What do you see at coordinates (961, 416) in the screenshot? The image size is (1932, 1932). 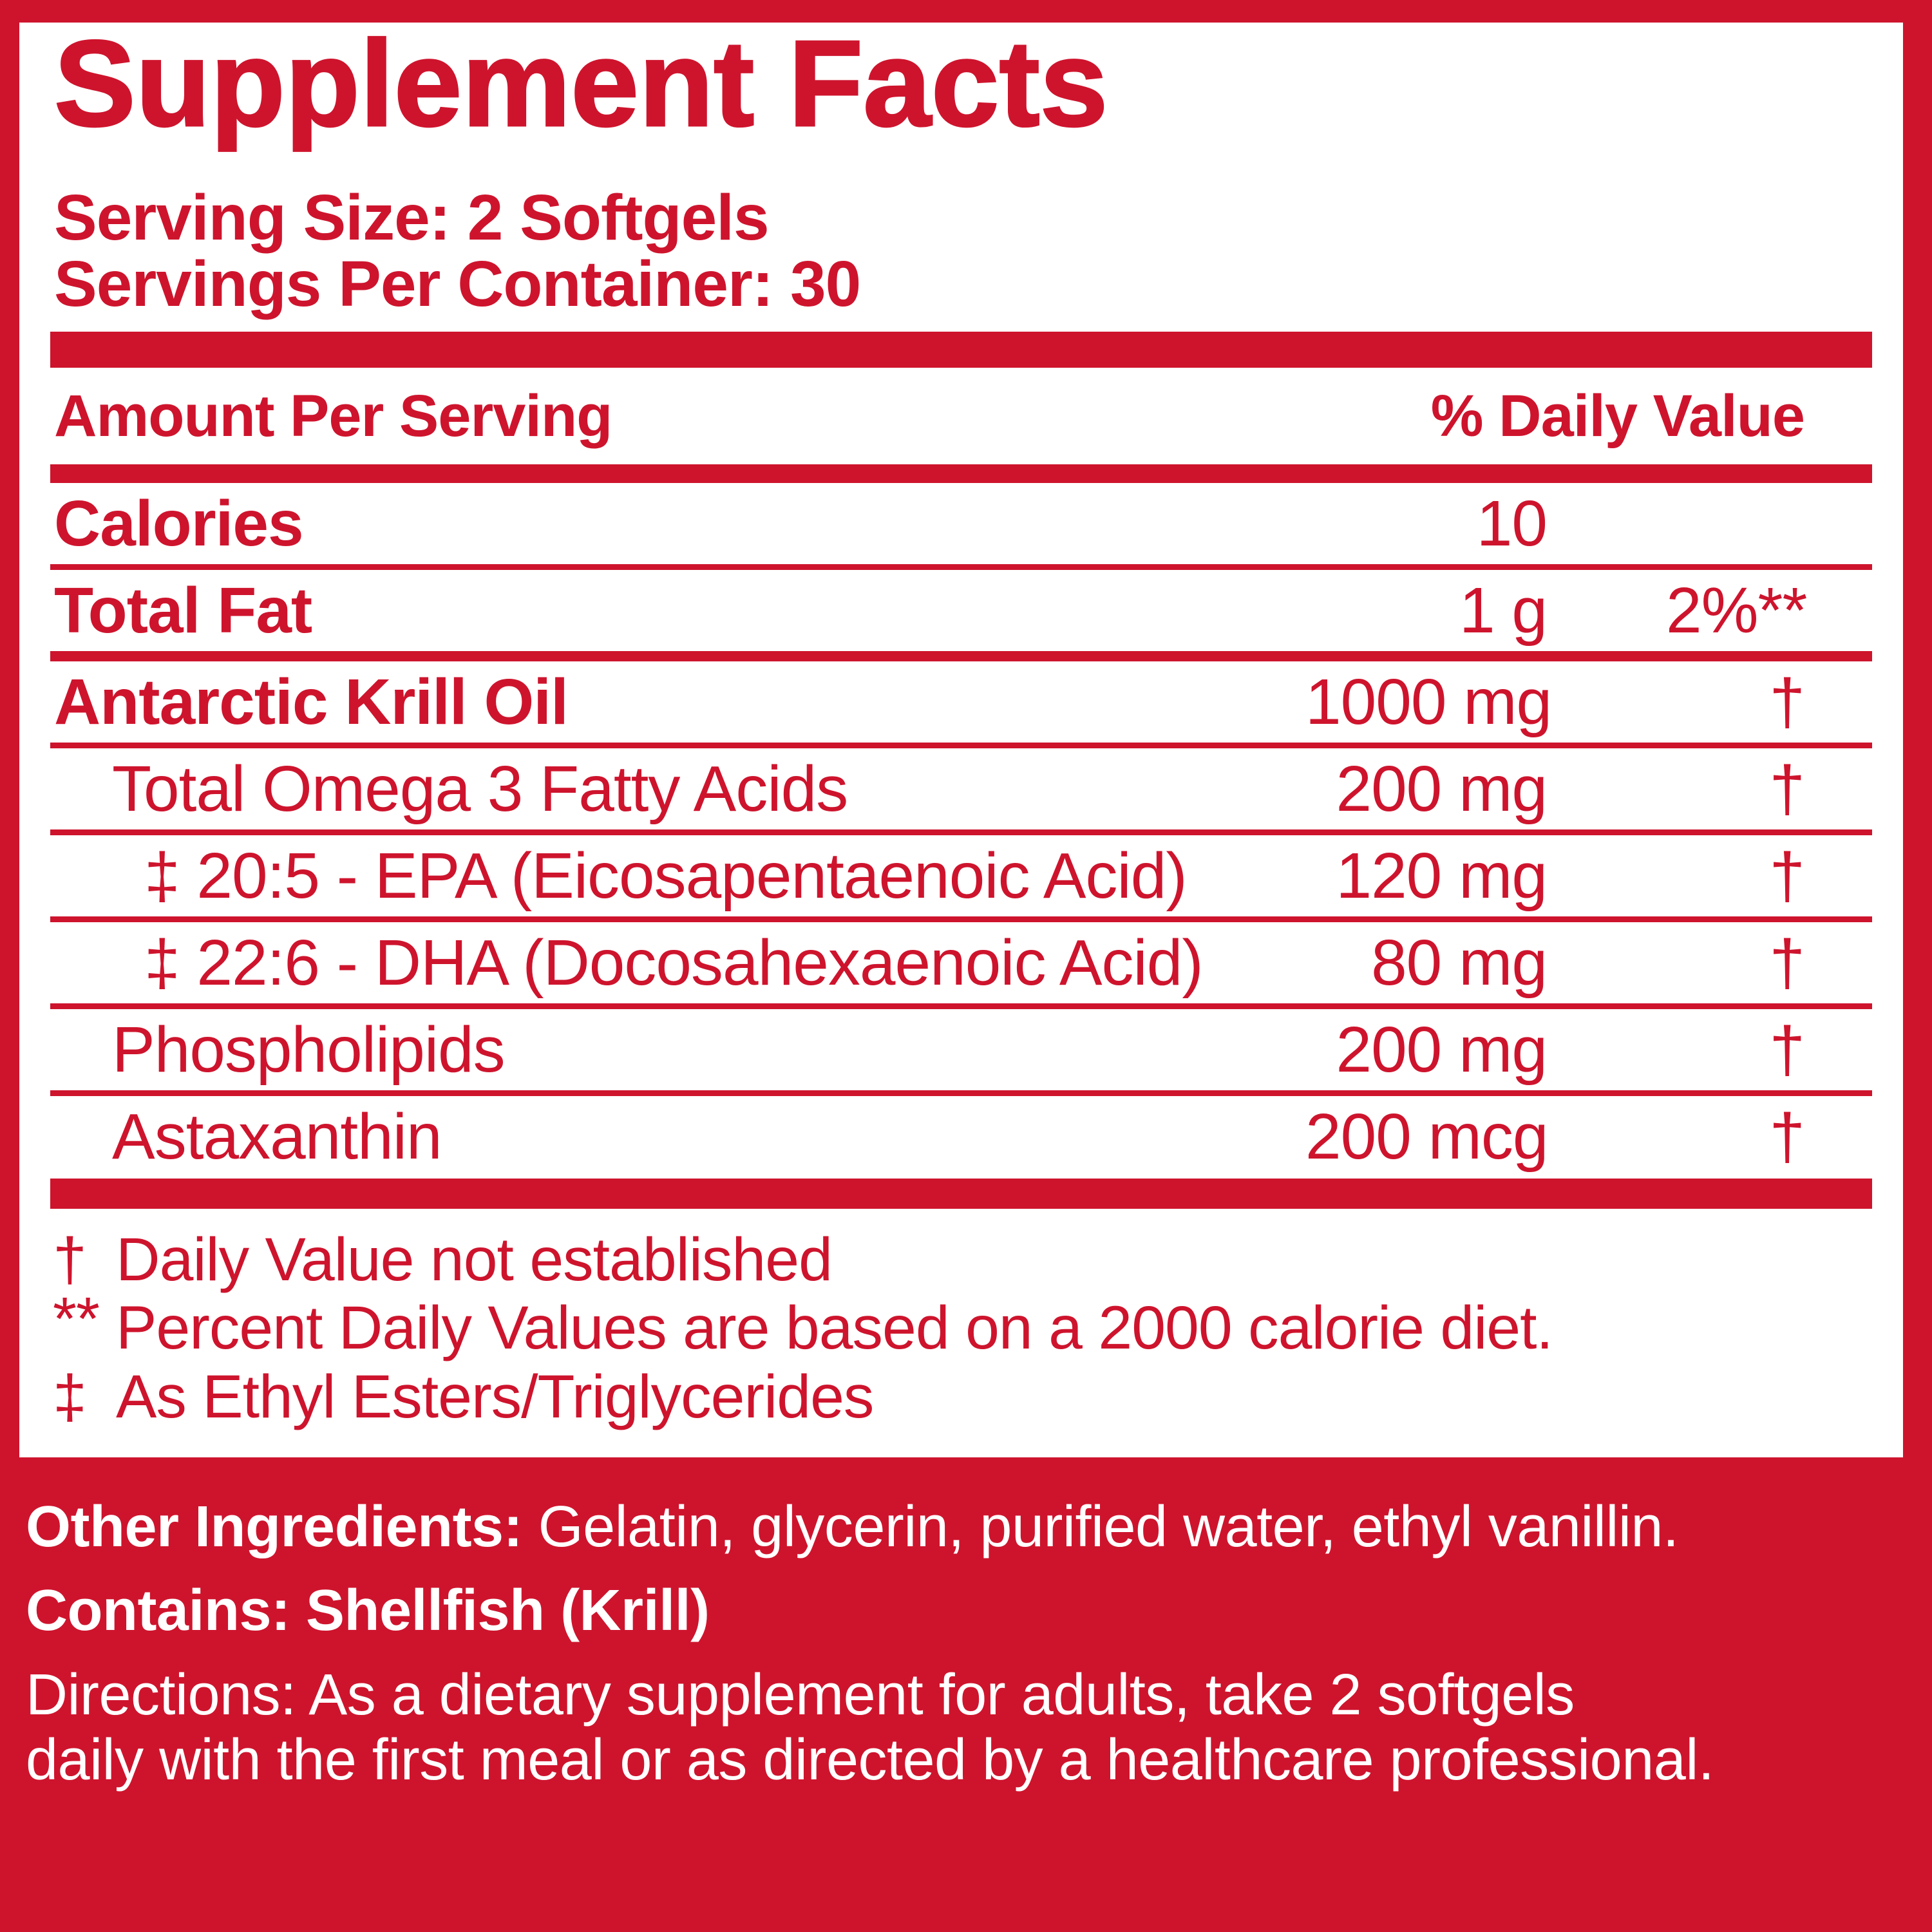 I see `table-header-row: Amount Per Serving % Daily Value` at bounding box center [961, 416].